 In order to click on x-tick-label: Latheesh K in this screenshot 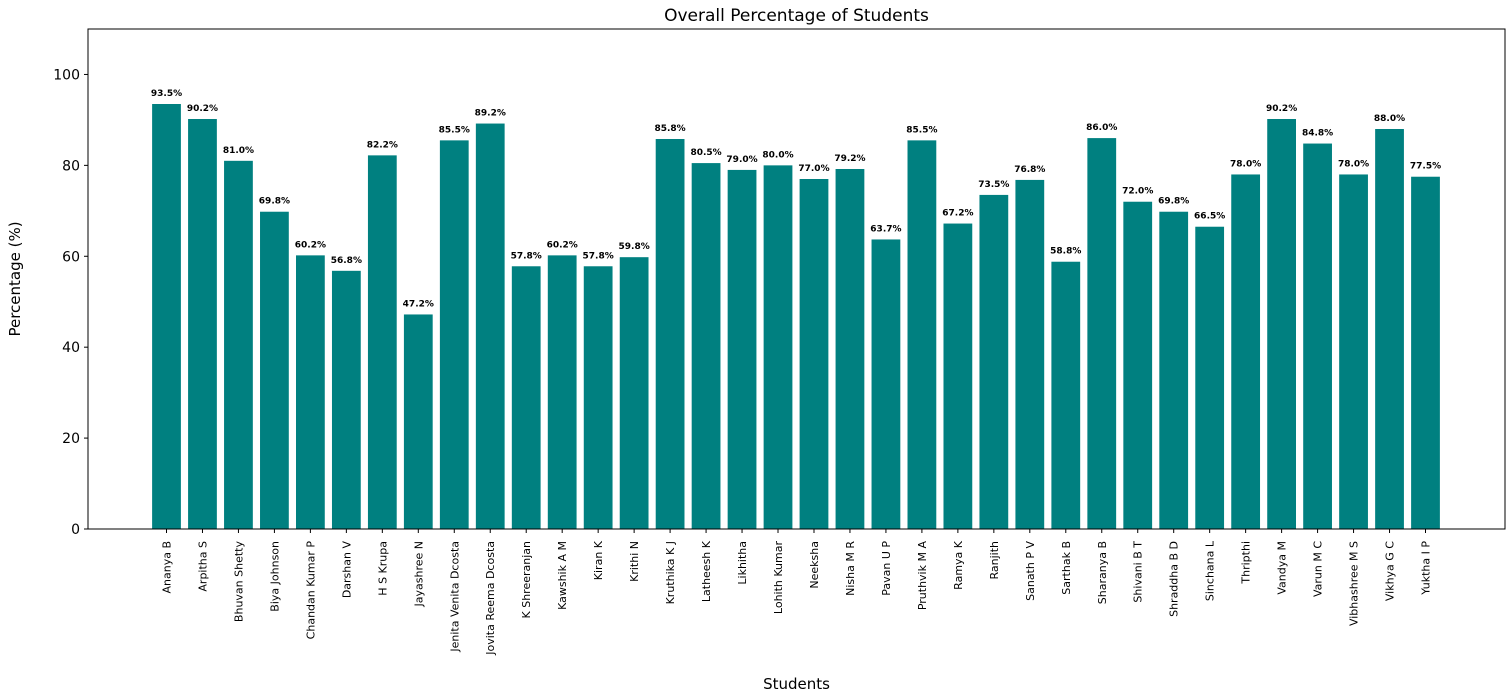, I will do `click(706, 571)`.